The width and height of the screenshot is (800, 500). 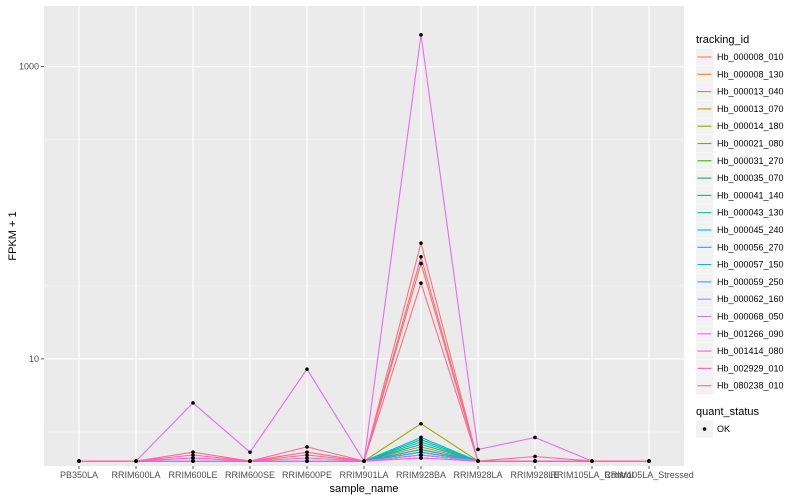 What do you see at coordinates (31, 213) in the screenshot?
I see `y-axis: 10 1000` at bounding box center [31, 213].